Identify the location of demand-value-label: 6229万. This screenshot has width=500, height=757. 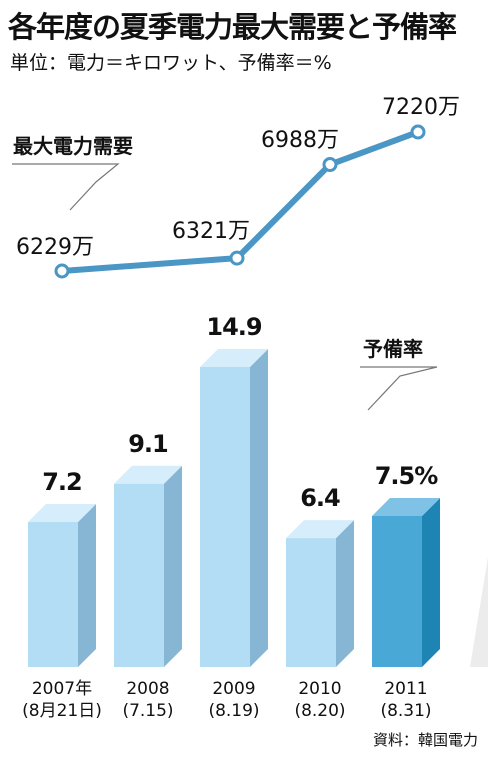
(55, 247).